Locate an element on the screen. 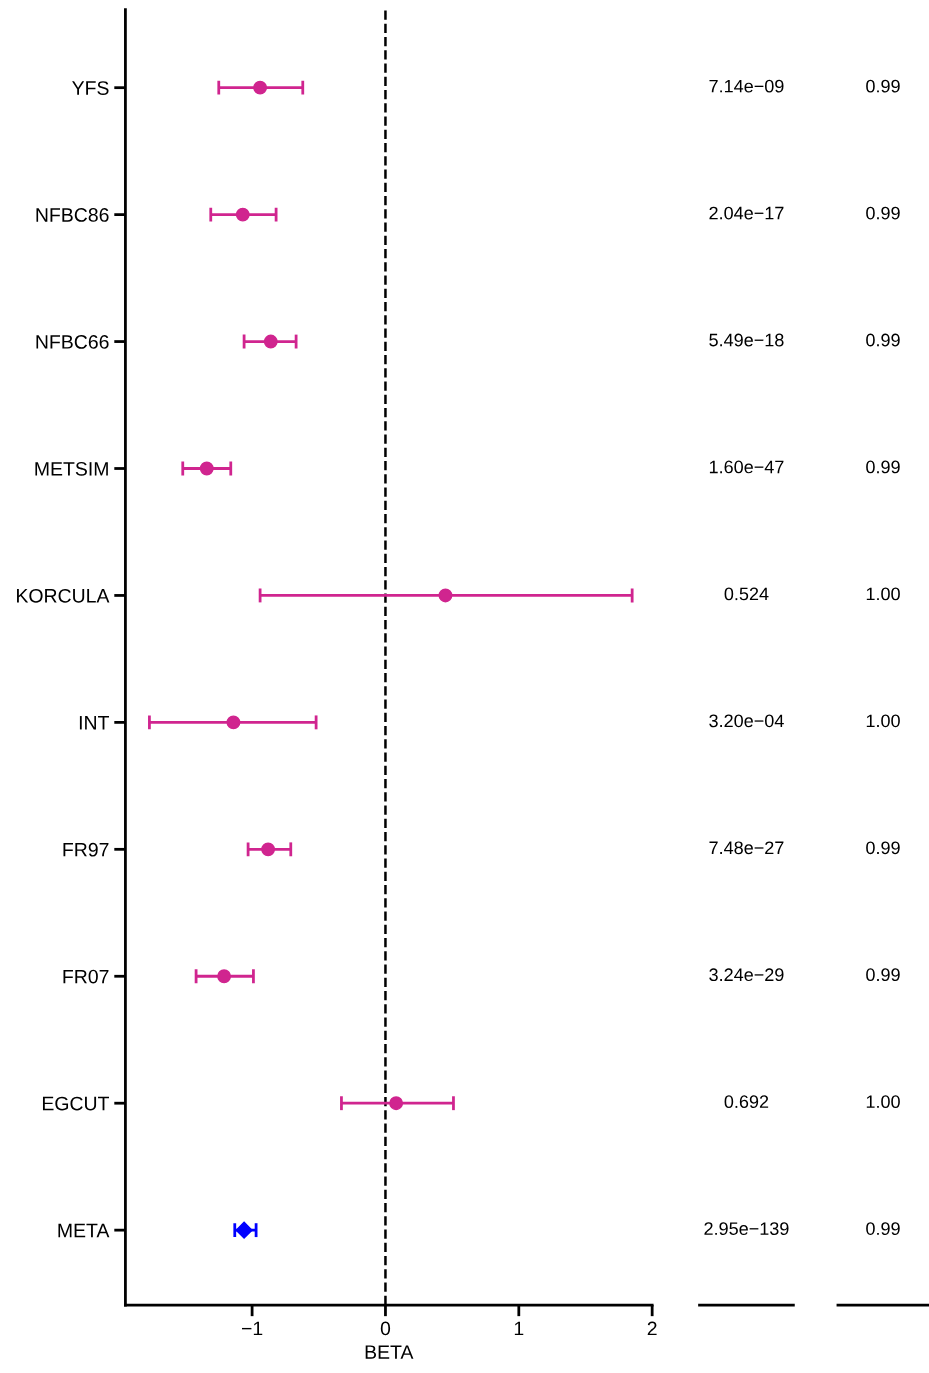 The image size is (929, 1373). text: 1.60e−47 is located at coordinates (746, 467).